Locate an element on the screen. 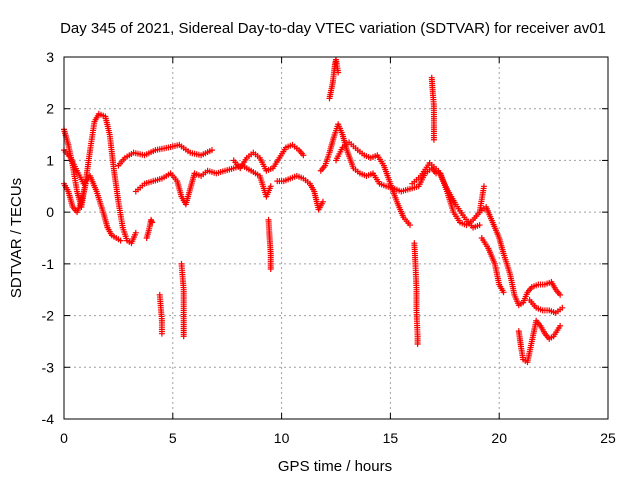 The image size is (640, 480). y-tick-label: 1 is located at coordinates (50, 160).